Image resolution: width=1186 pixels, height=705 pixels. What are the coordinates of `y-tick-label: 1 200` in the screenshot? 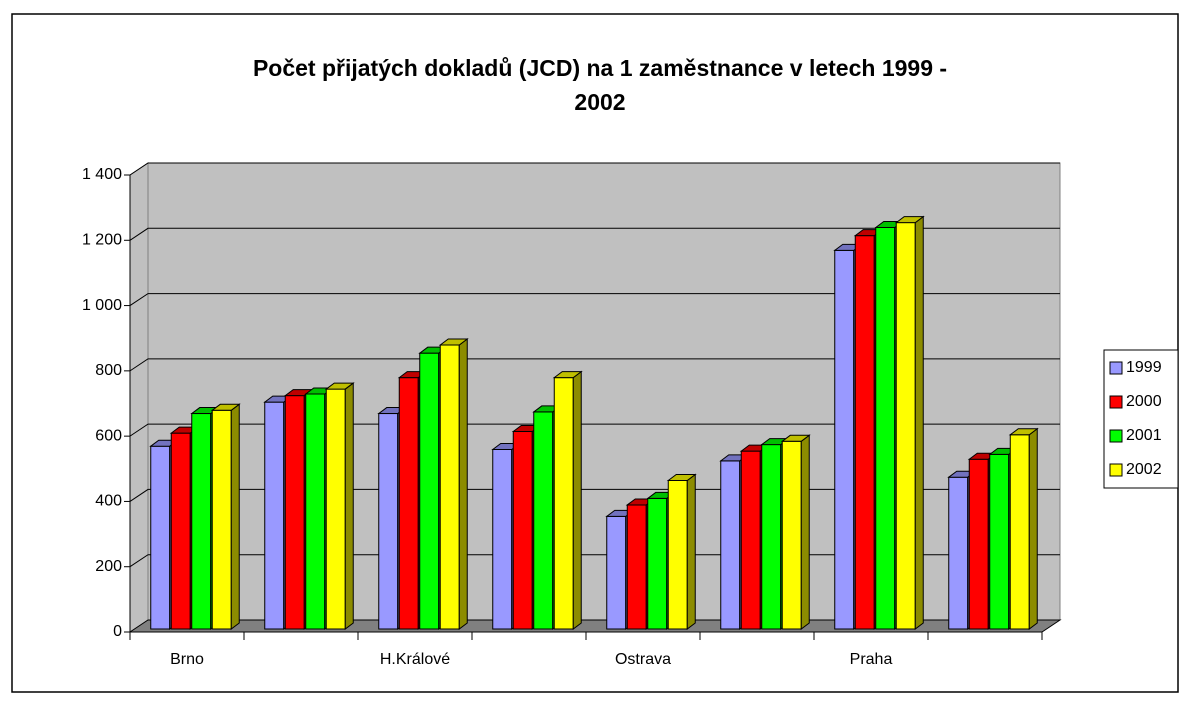 It's located at (102, 240).